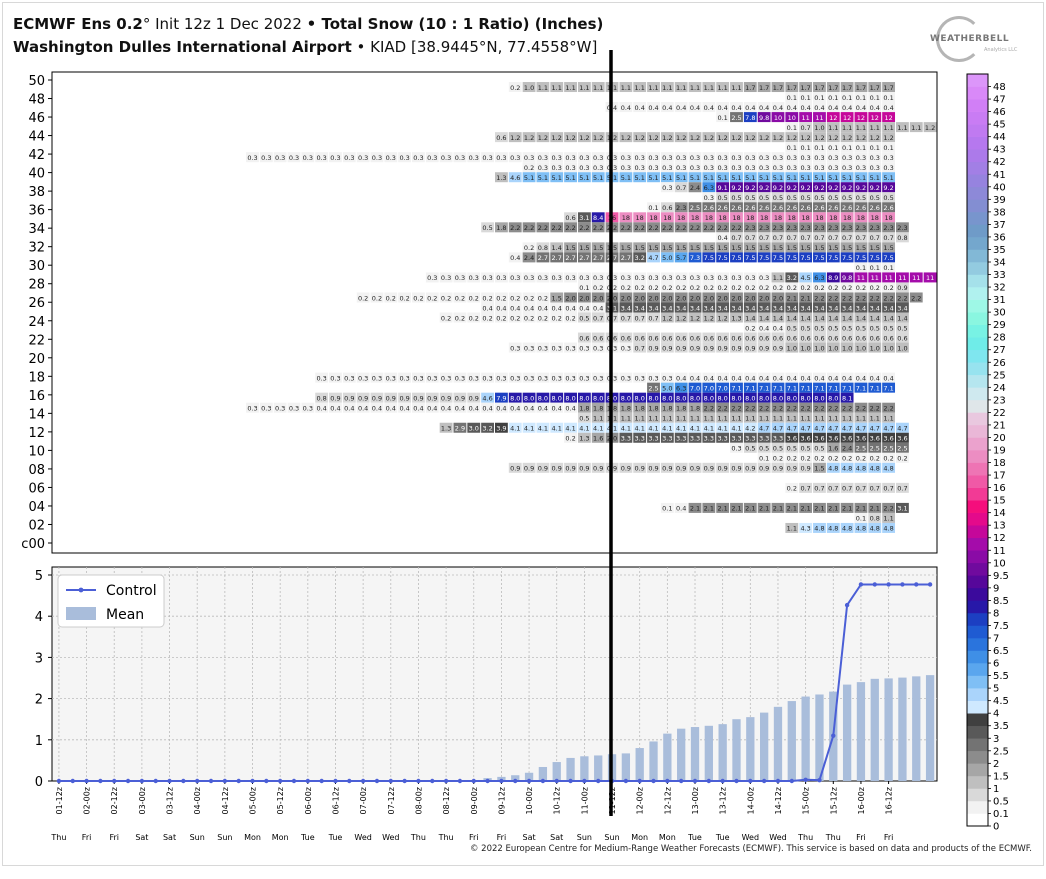  I want to click on heatmap-cell-label: 0.4, so click(543, 408).